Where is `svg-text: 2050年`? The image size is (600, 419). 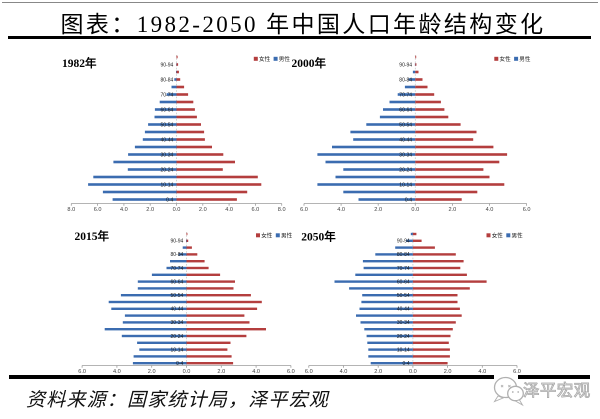 svg-text: 2050年 is located at coordinates (318, 237).